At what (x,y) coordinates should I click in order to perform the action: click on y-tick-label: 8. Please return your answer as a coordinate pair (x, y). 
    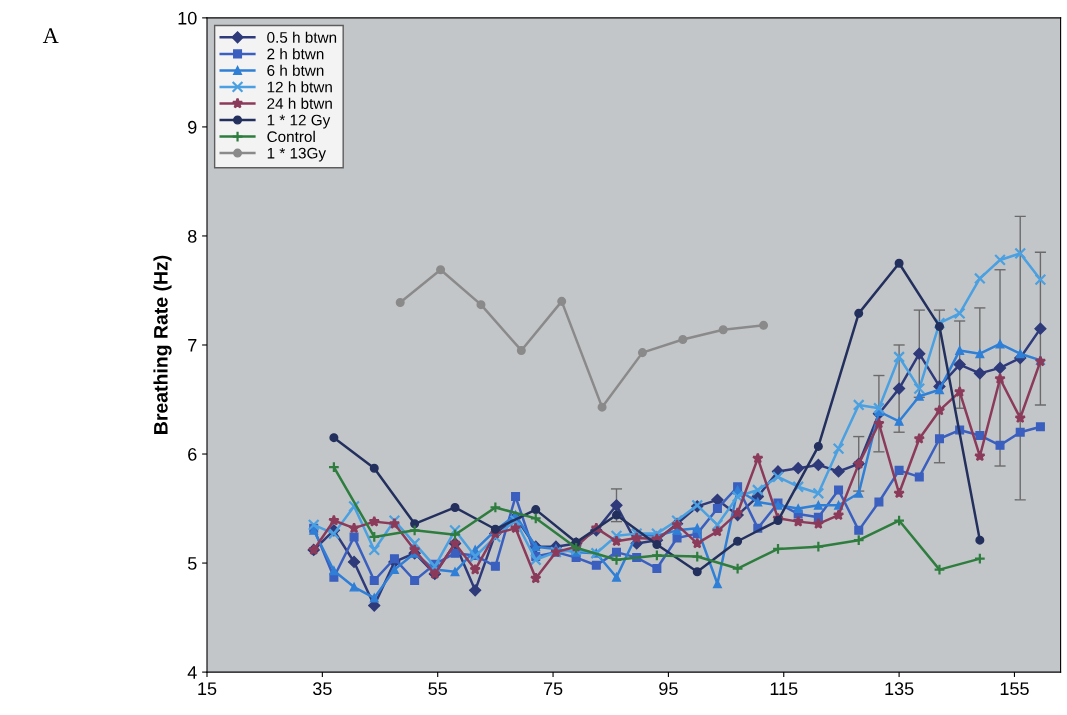
    Looking at the image, I should click on (192, 236).